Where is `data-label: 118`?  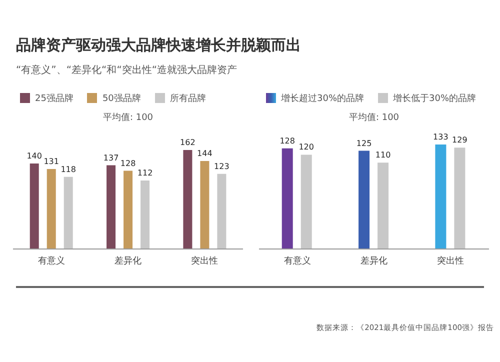 data-label: 118 is located at coordinates (68, 169).